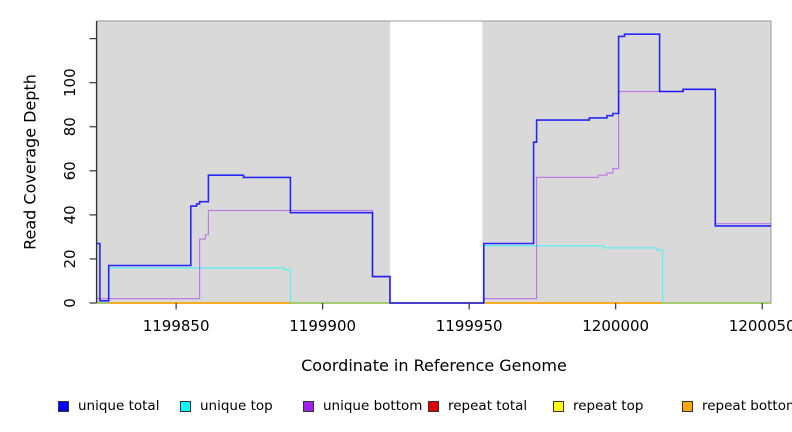 Image resolution: width=792 pixels, height=432 pixels. What do you see at coordinates (236, 406) in the screenshot?
I see `legend-label: unique top` at bounding box center [236, 406].